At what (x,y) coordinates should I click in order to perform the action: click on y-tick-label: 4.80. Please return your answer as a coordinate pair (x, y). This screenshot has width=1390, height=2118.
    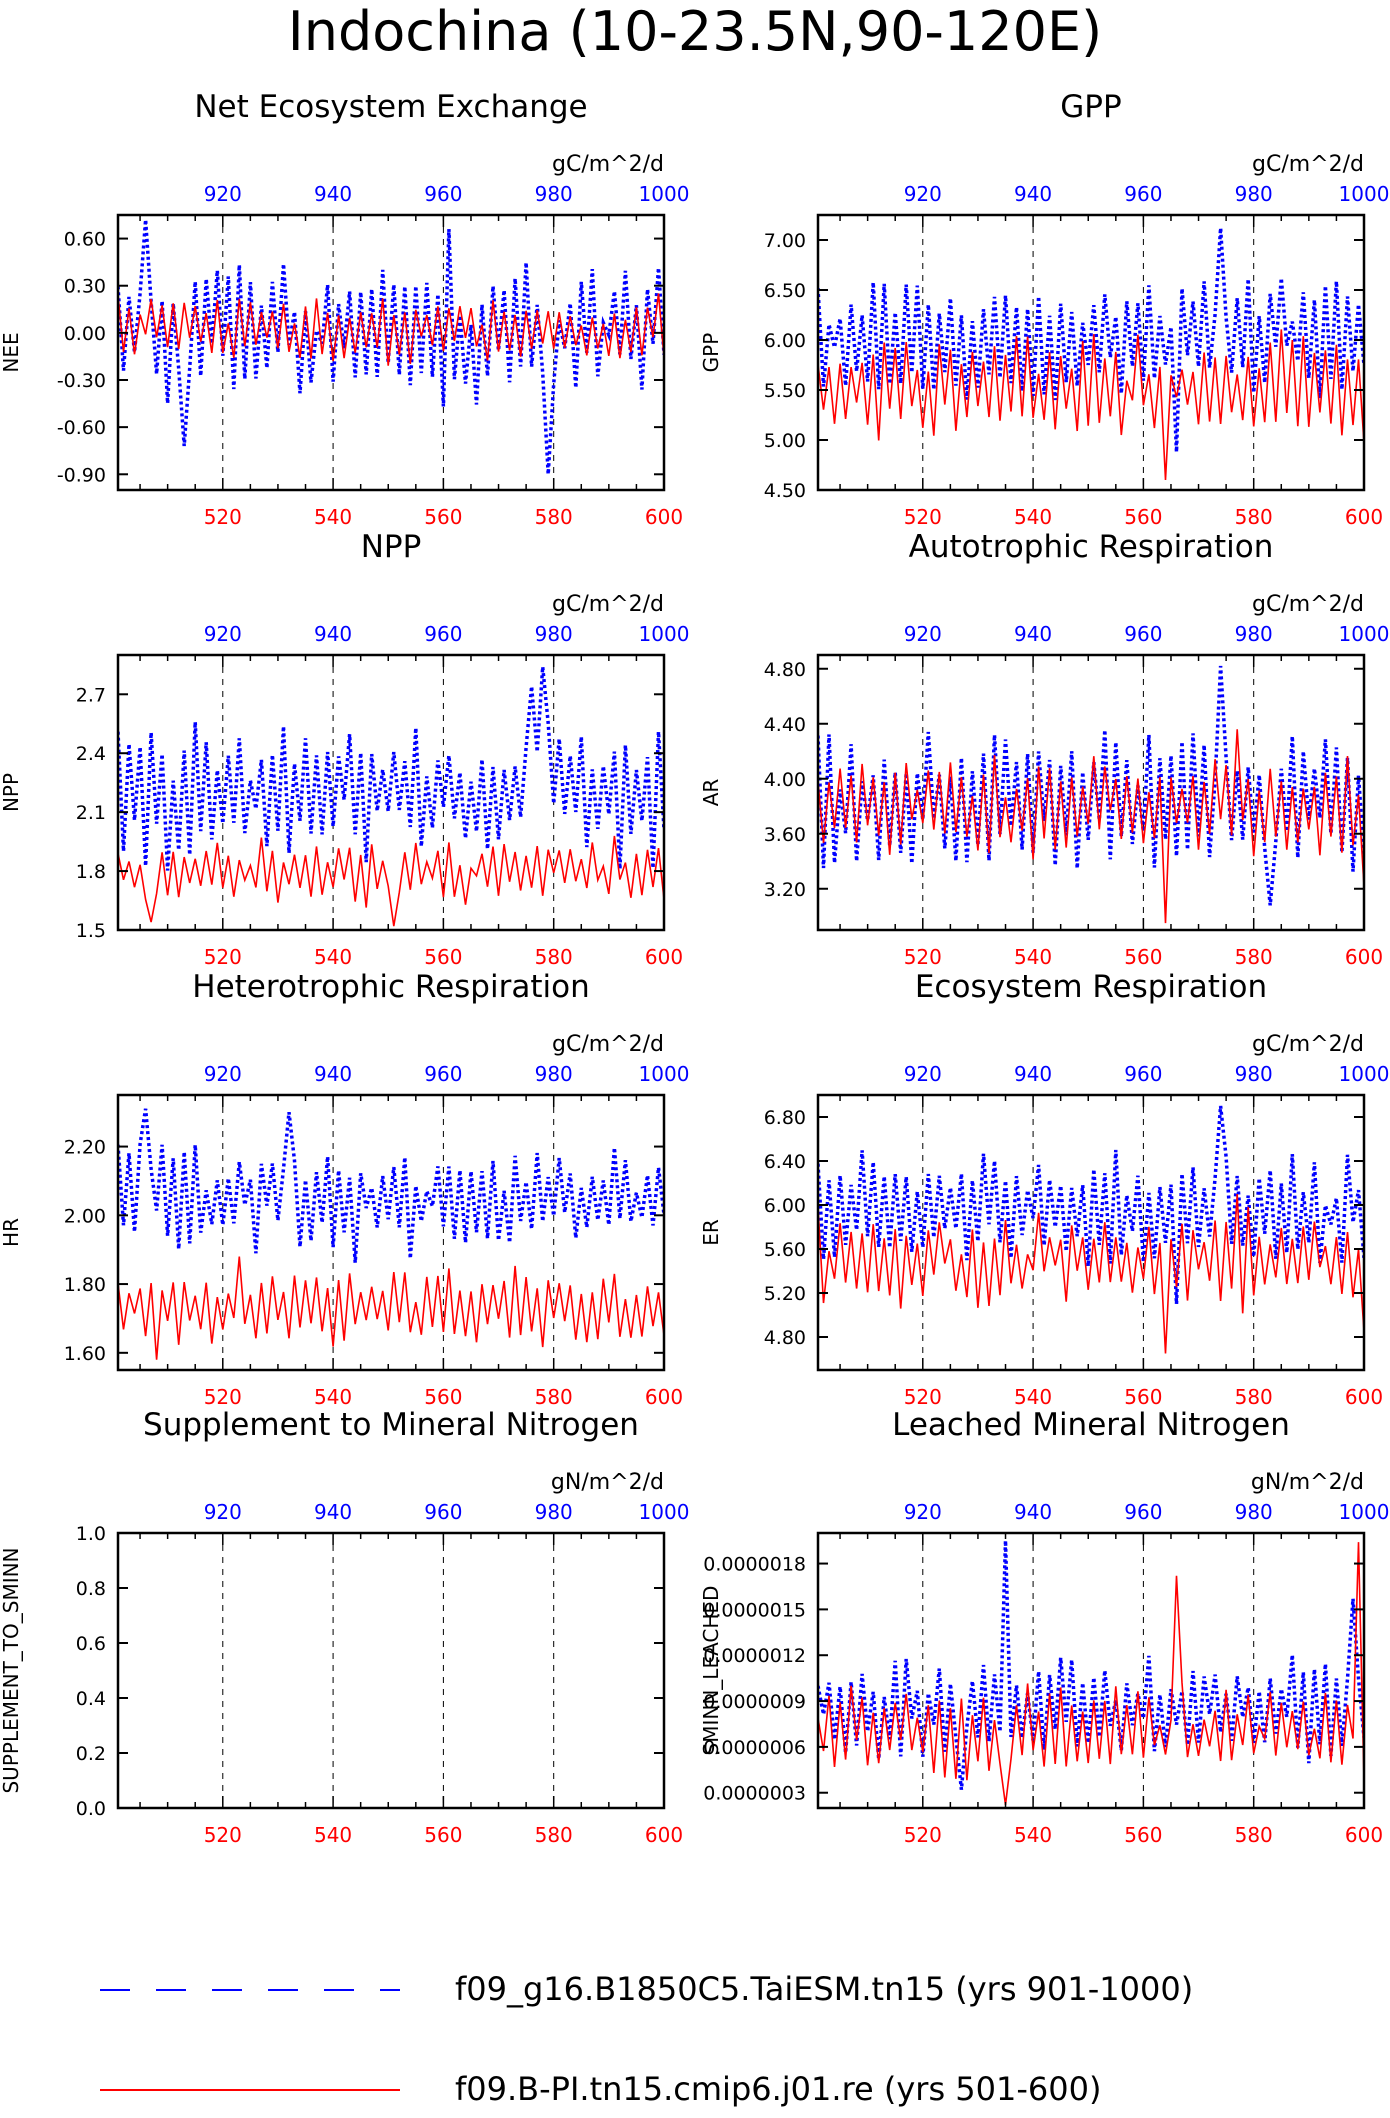
    Looking at the image, I should click on (785, 1338).